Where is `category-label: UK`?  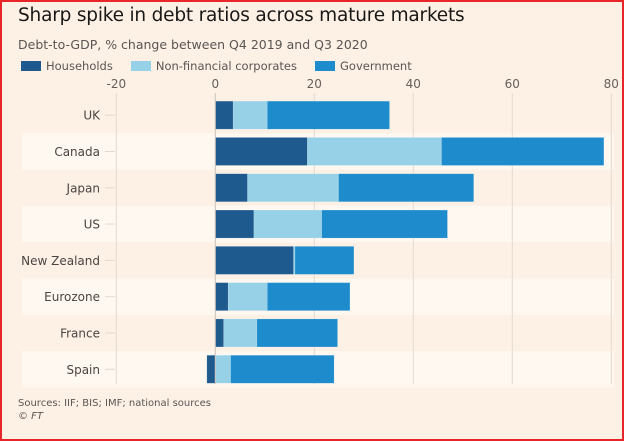 category-label: UK is located at coordinates (92, 116).